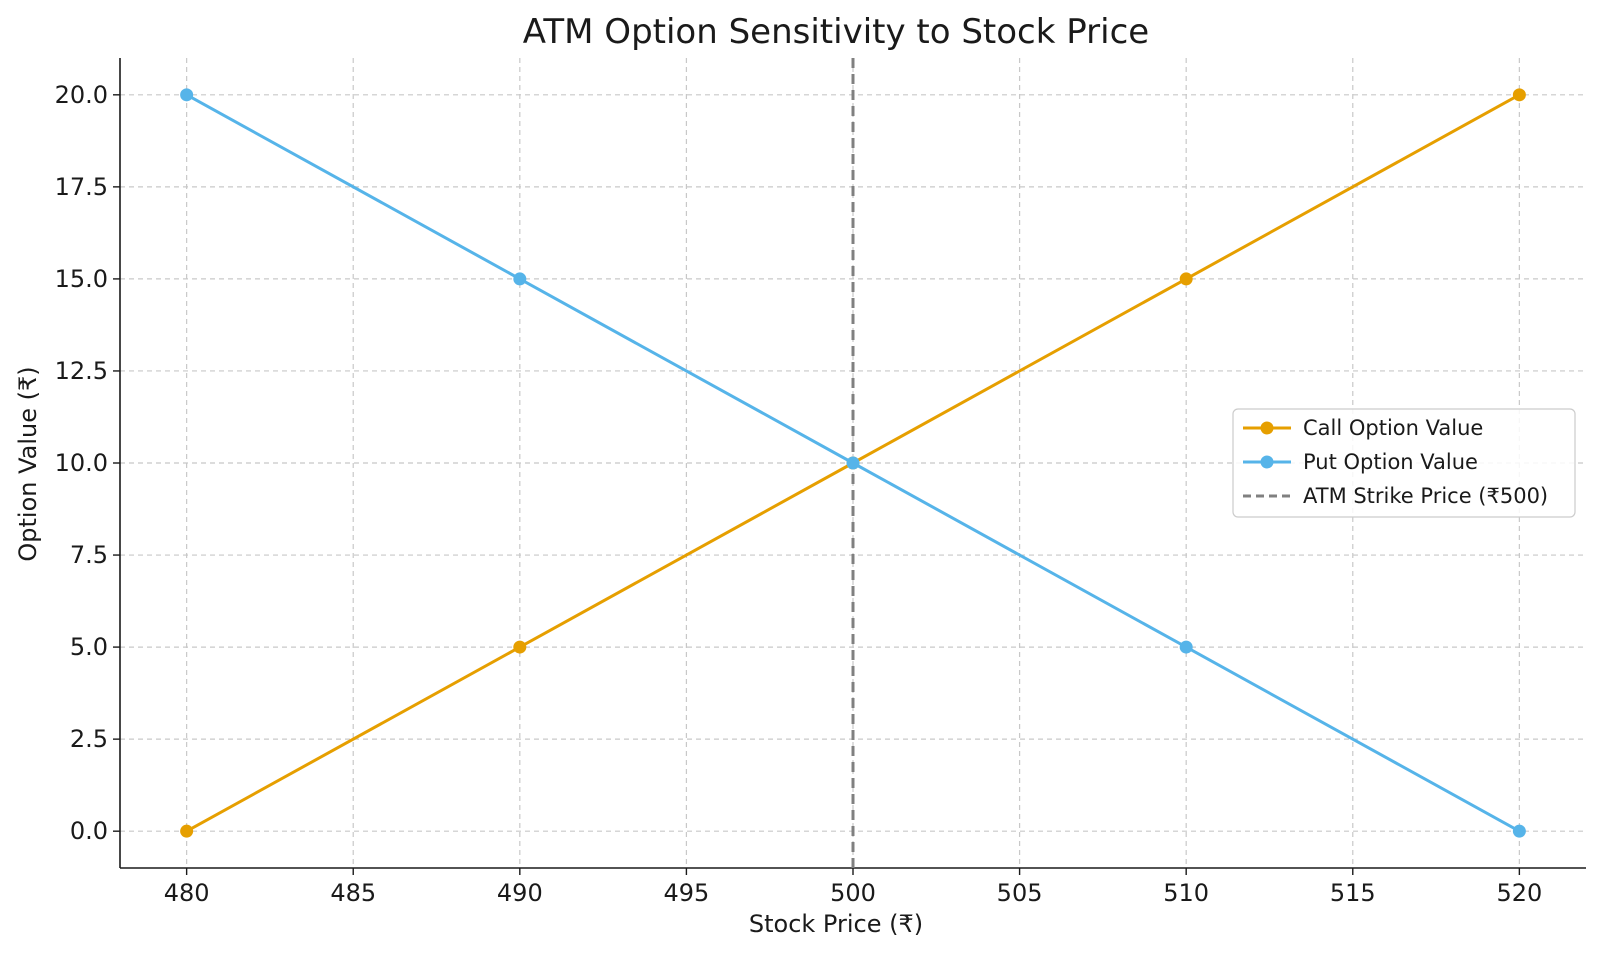 The width and height of the screenshot is (1600, 954). I want to click on chart-title: ATM Option Sensitivity to Stock Price, so click(836, 32).